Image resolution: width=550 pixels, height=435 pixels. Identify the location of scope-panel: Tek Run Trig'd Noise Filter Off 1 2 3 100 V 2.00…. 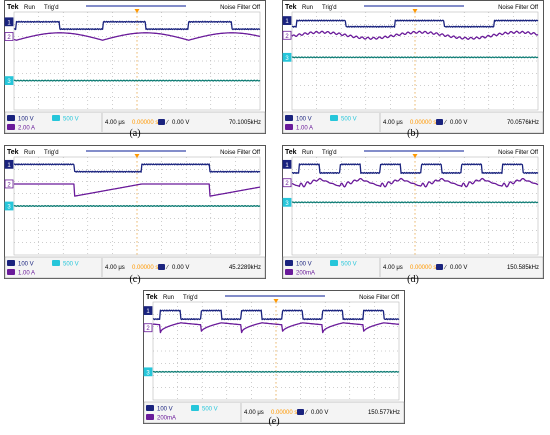
(135, 67).